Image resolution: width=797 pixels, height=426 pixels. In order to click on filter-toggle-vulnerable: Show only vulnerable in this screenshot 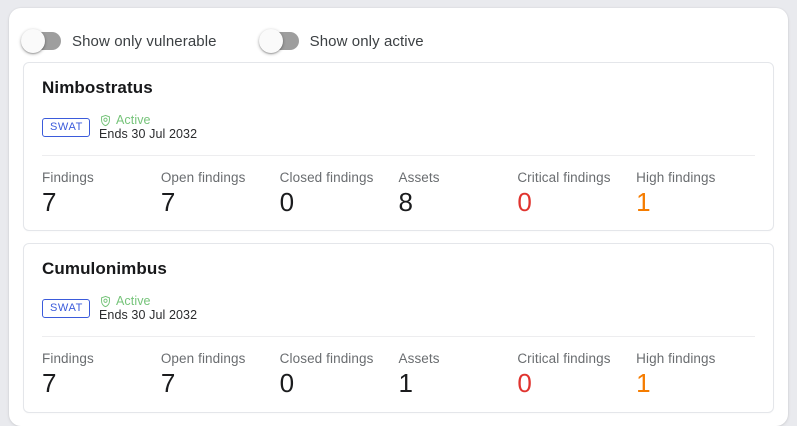, I will do `click(119, 41)`.